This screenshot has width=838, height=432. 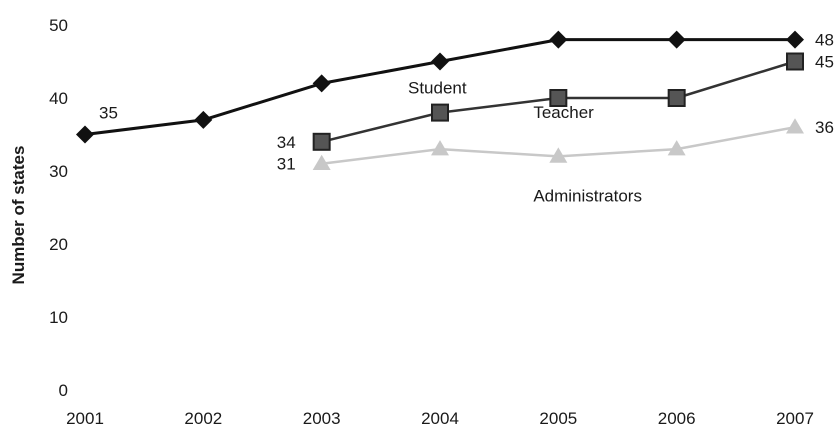 What do you see at coordinates (58, 25) in the screenshot?
I see `y-tick-label: 50` at bounding box center [58, 25].